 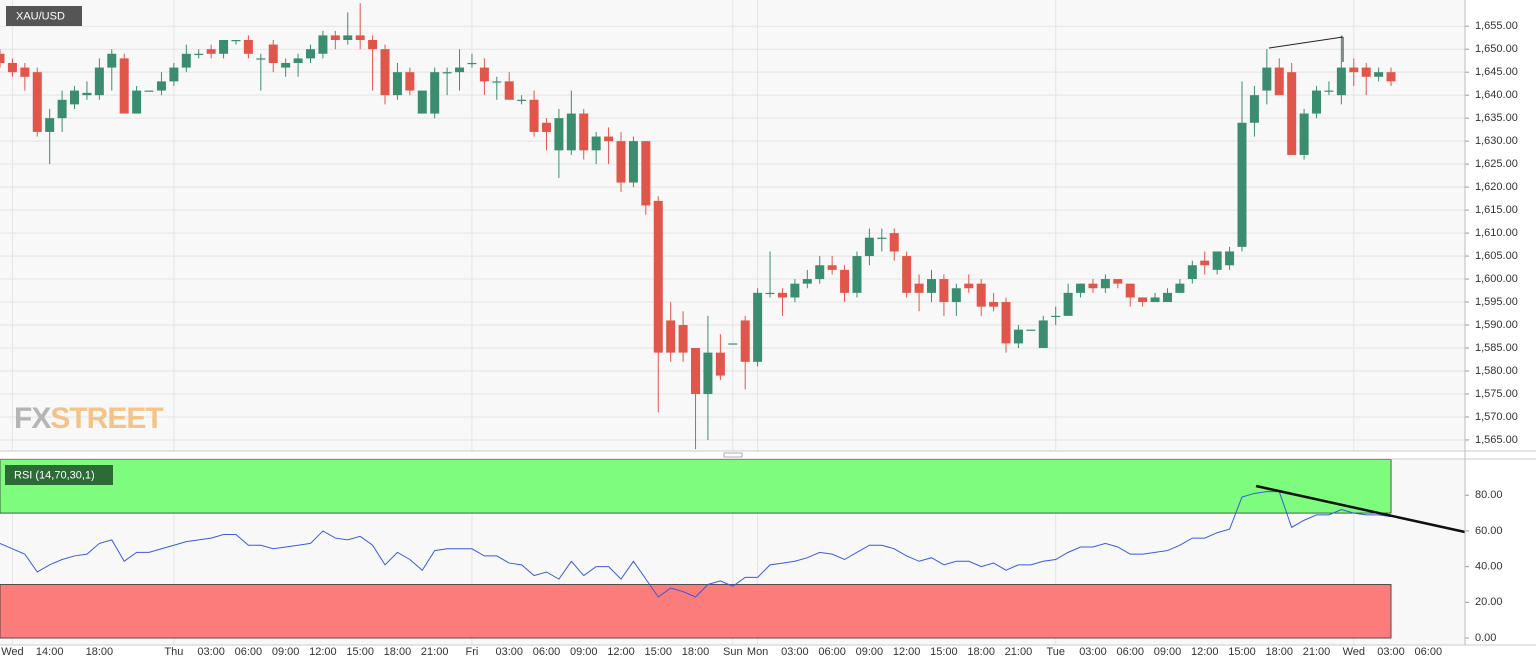 I want to click on y-tick-label: 1,615.00, so click(x=1496, y=210).